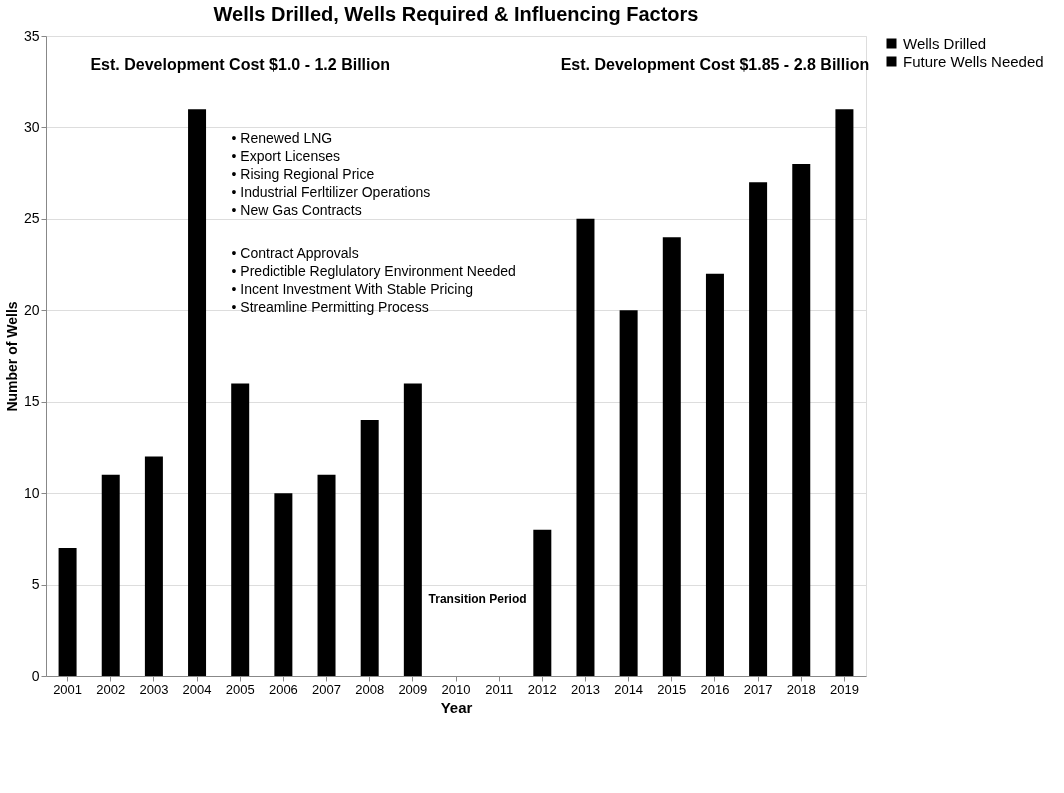 The width and height of the screenshot is (1064, 793). Describe the element at coordinates (11, 356) in the screenshot. I see `y-axis-title: Number of Wells` at that location.